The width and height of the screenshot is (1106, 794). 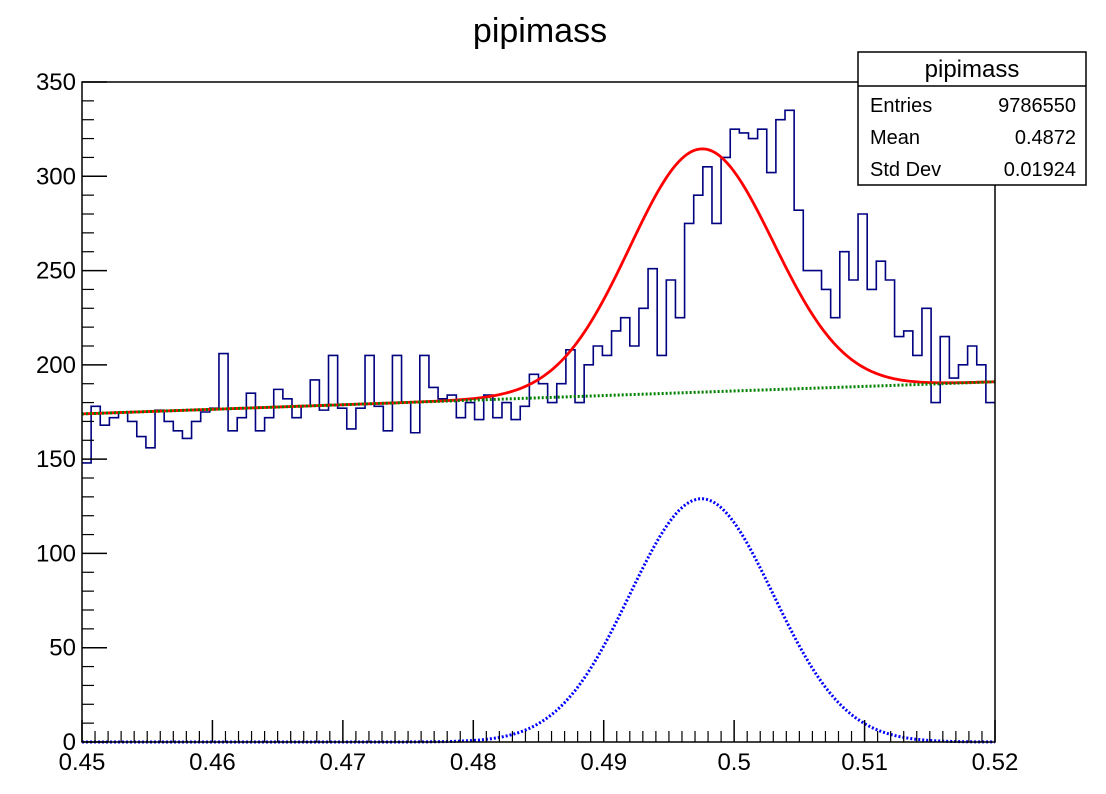 I want to click on chart-title: pipimass, so click(x=540, y=31).